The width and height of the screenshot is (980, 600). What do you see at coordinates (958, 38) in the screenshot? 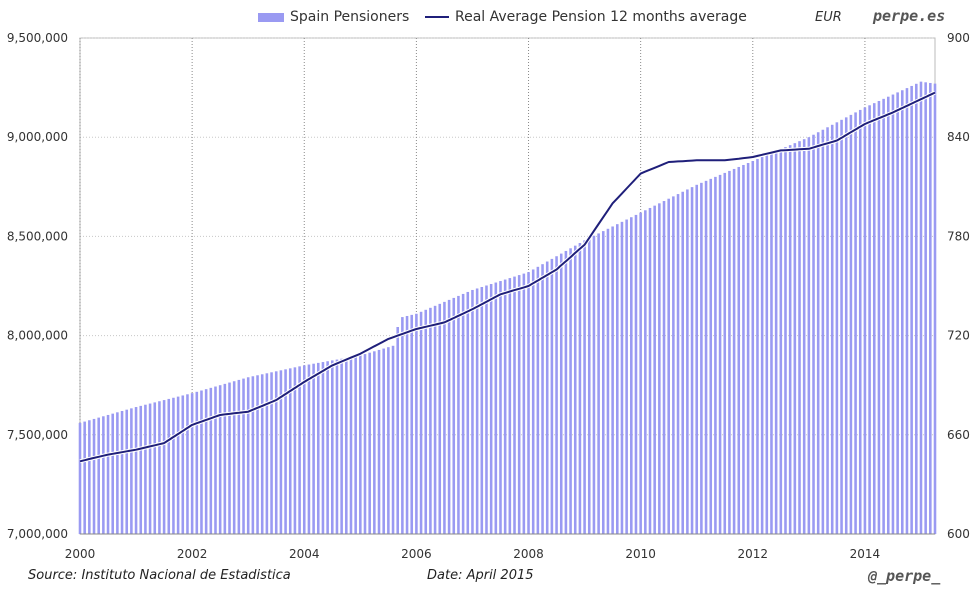
I see `y-right-tick-label: 900` at bounding box center [958, 38].